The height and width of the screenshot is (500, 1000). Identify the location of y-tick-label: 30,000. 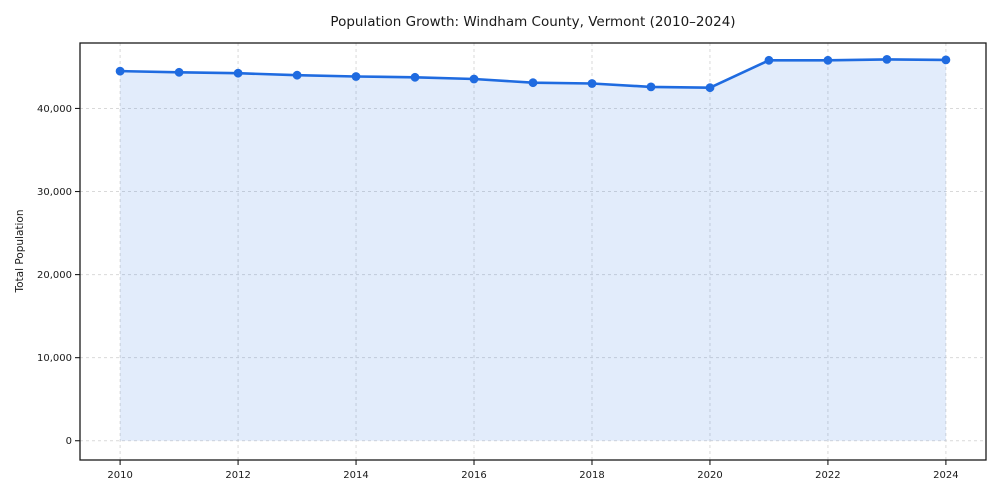
(54, 192).